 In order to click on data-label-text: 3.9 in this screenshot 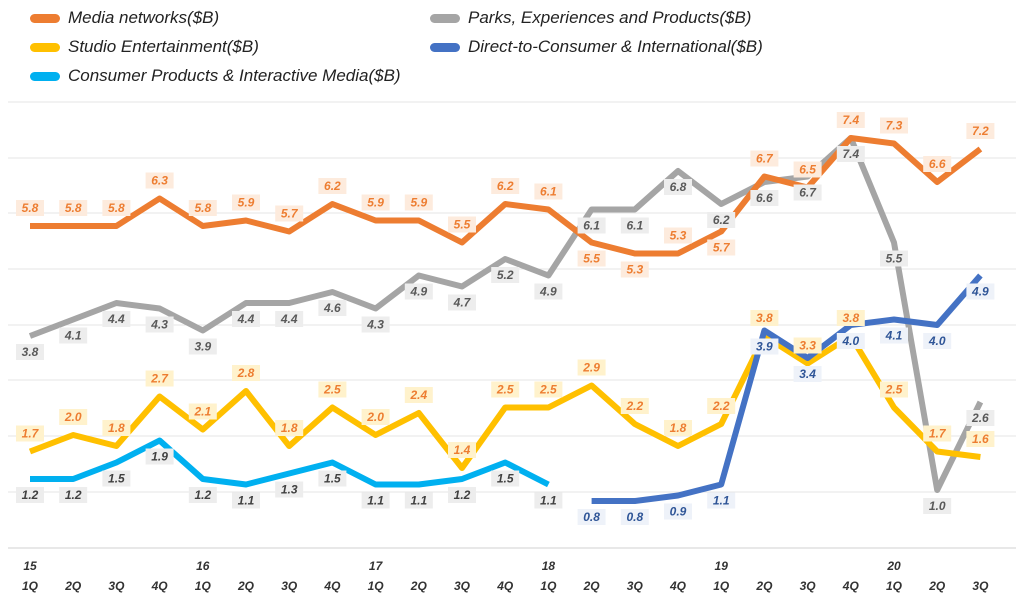, I will do `click(764, 347)`.